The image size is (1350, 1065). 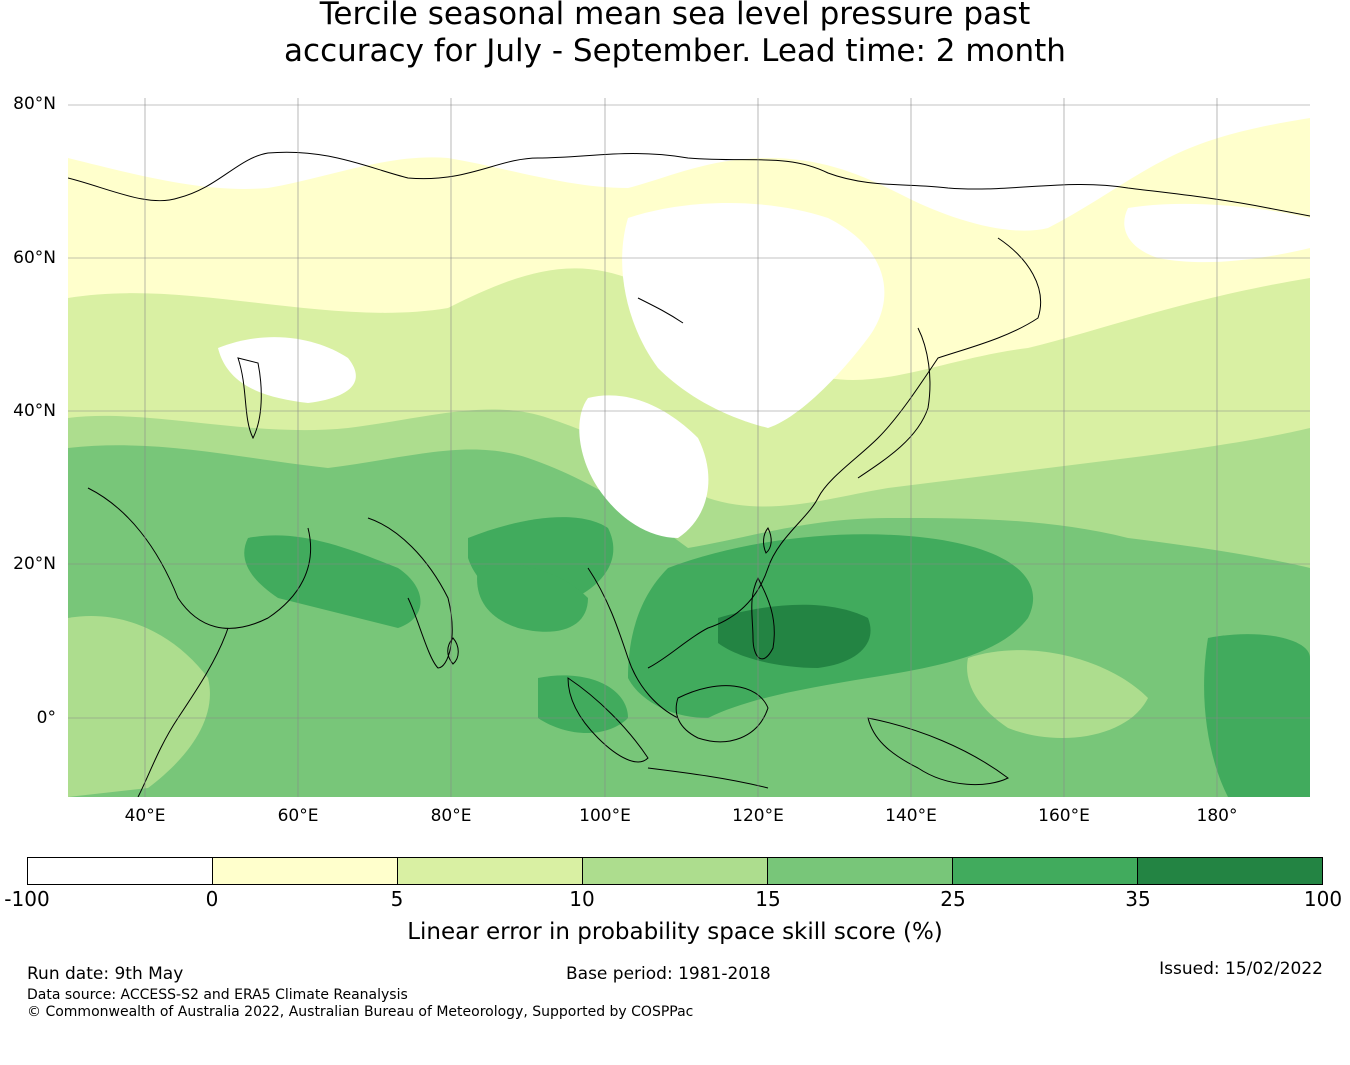 What do you see at coordinates (1057, 694) in the screenshot?
I see `skill-patch-light-pacific` at bounding box center [1057, 694].